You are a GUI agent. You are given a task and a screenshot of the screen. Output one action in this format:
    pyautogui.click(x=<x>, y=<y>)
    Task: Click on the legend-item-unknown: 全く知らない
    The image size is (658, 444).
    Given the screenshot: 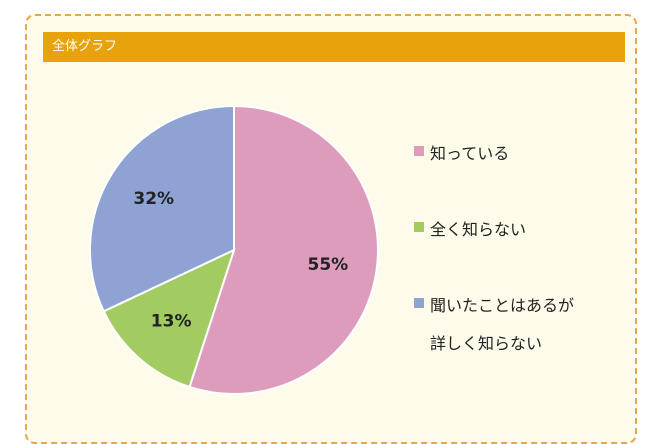 What is the action you would take?
    pyautogui.click(x=470, y=228)
    